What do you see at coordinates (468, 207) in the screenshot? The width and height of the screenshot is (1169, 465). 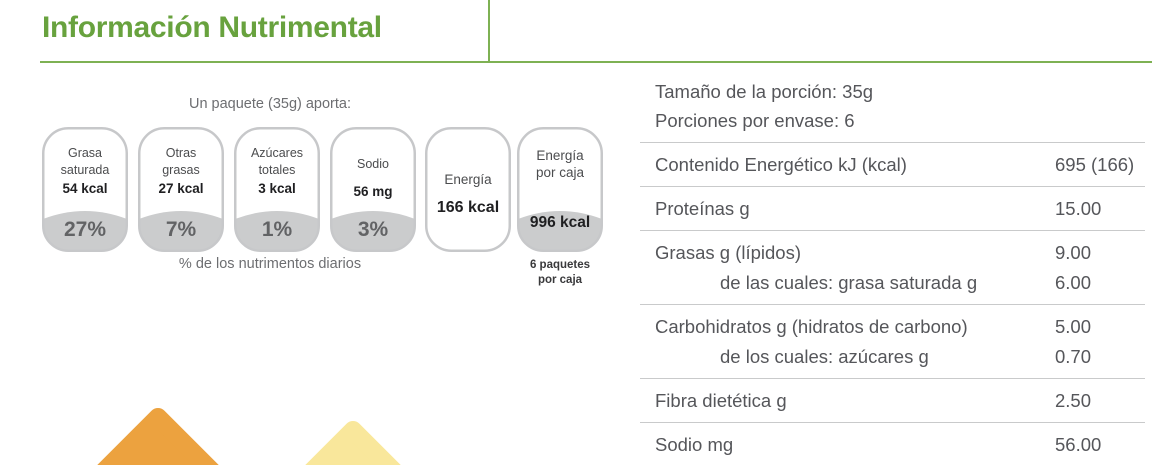 I see `badge-amount: 166 kcal` at bounding box center [468, 207].